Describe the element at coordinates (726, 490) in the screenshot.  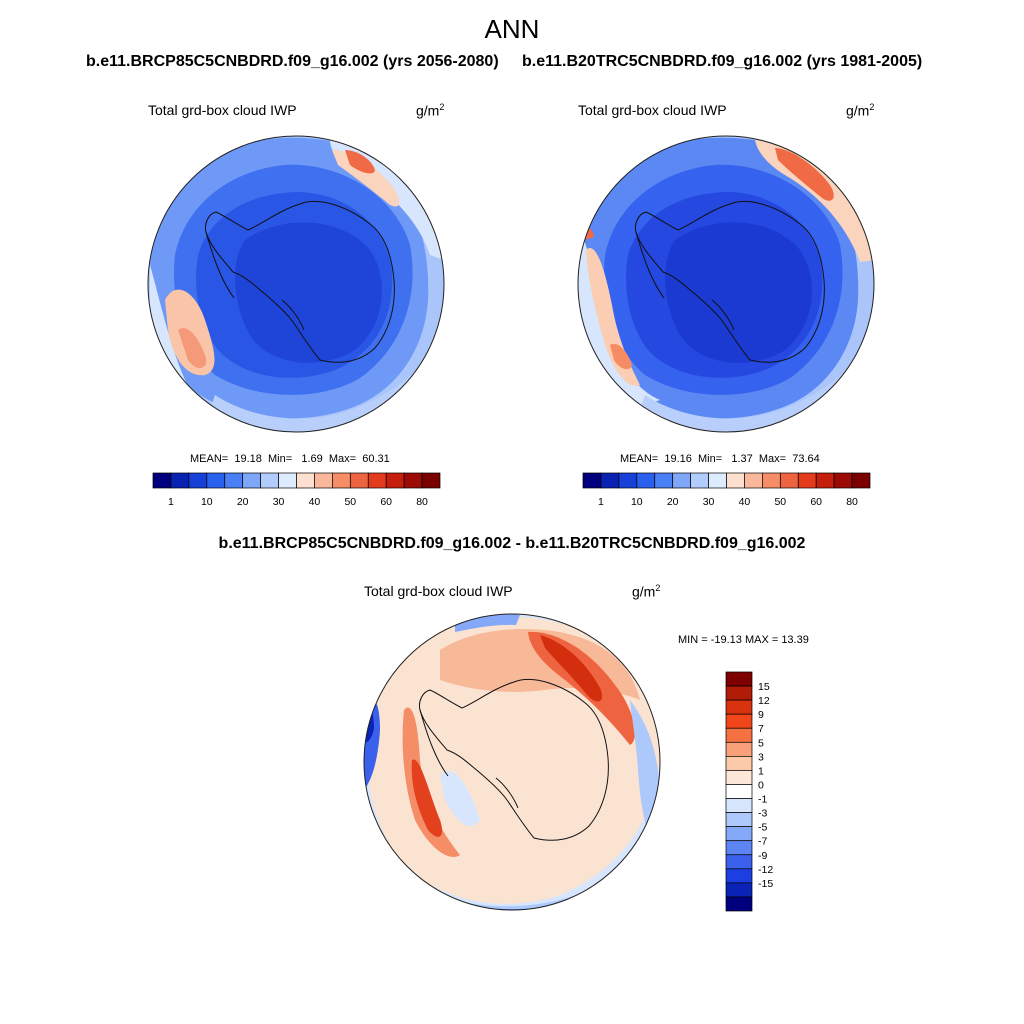
I see `colorbar-historical: 1 10 20 30 40 50 60 80` at that location.